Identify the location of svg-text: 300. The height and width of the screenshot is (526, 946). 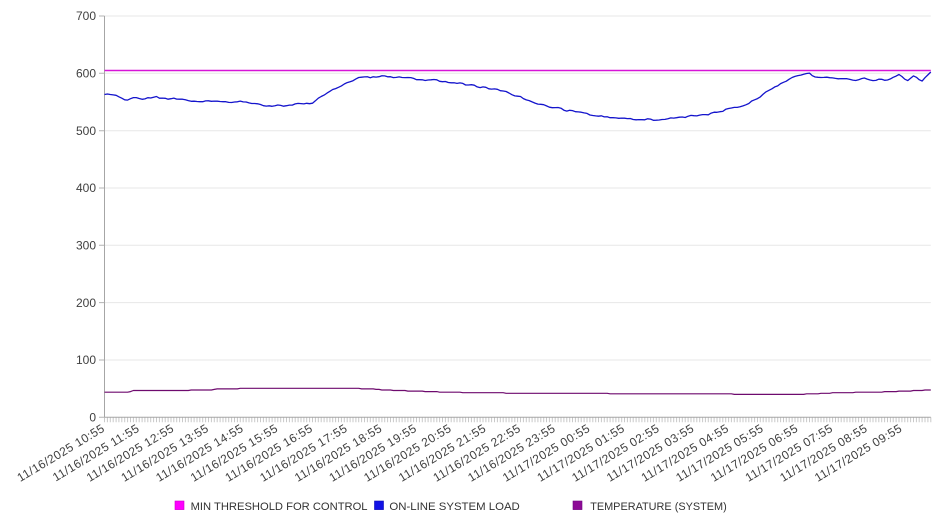
(86, 246).